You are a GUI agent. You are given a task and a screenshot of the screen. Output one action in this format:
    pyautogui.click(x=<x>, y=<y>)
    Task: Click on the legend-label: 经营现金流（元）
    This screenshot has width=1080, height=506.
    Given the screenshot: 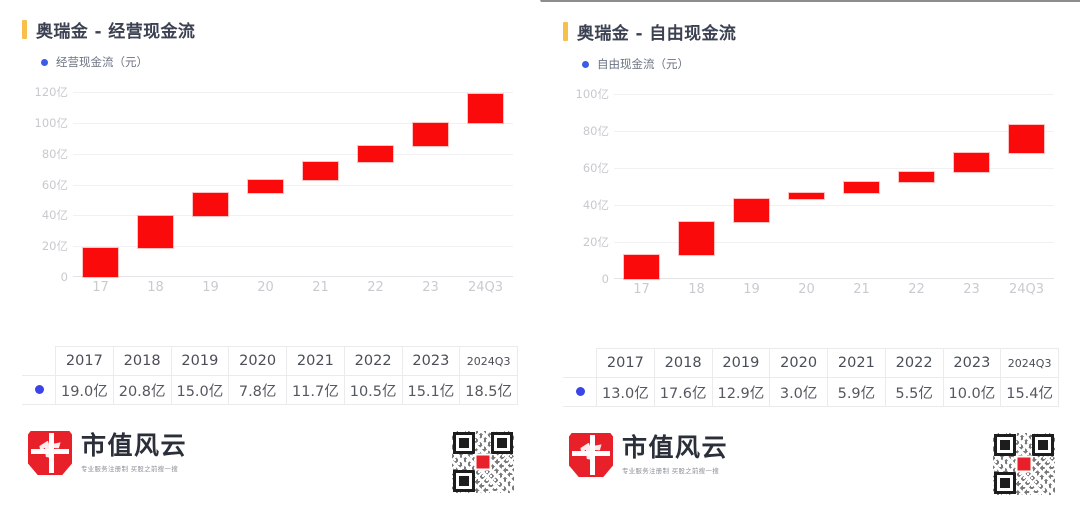 What is the action you would take?
    pyautogui.click(x=102, y=62)
    